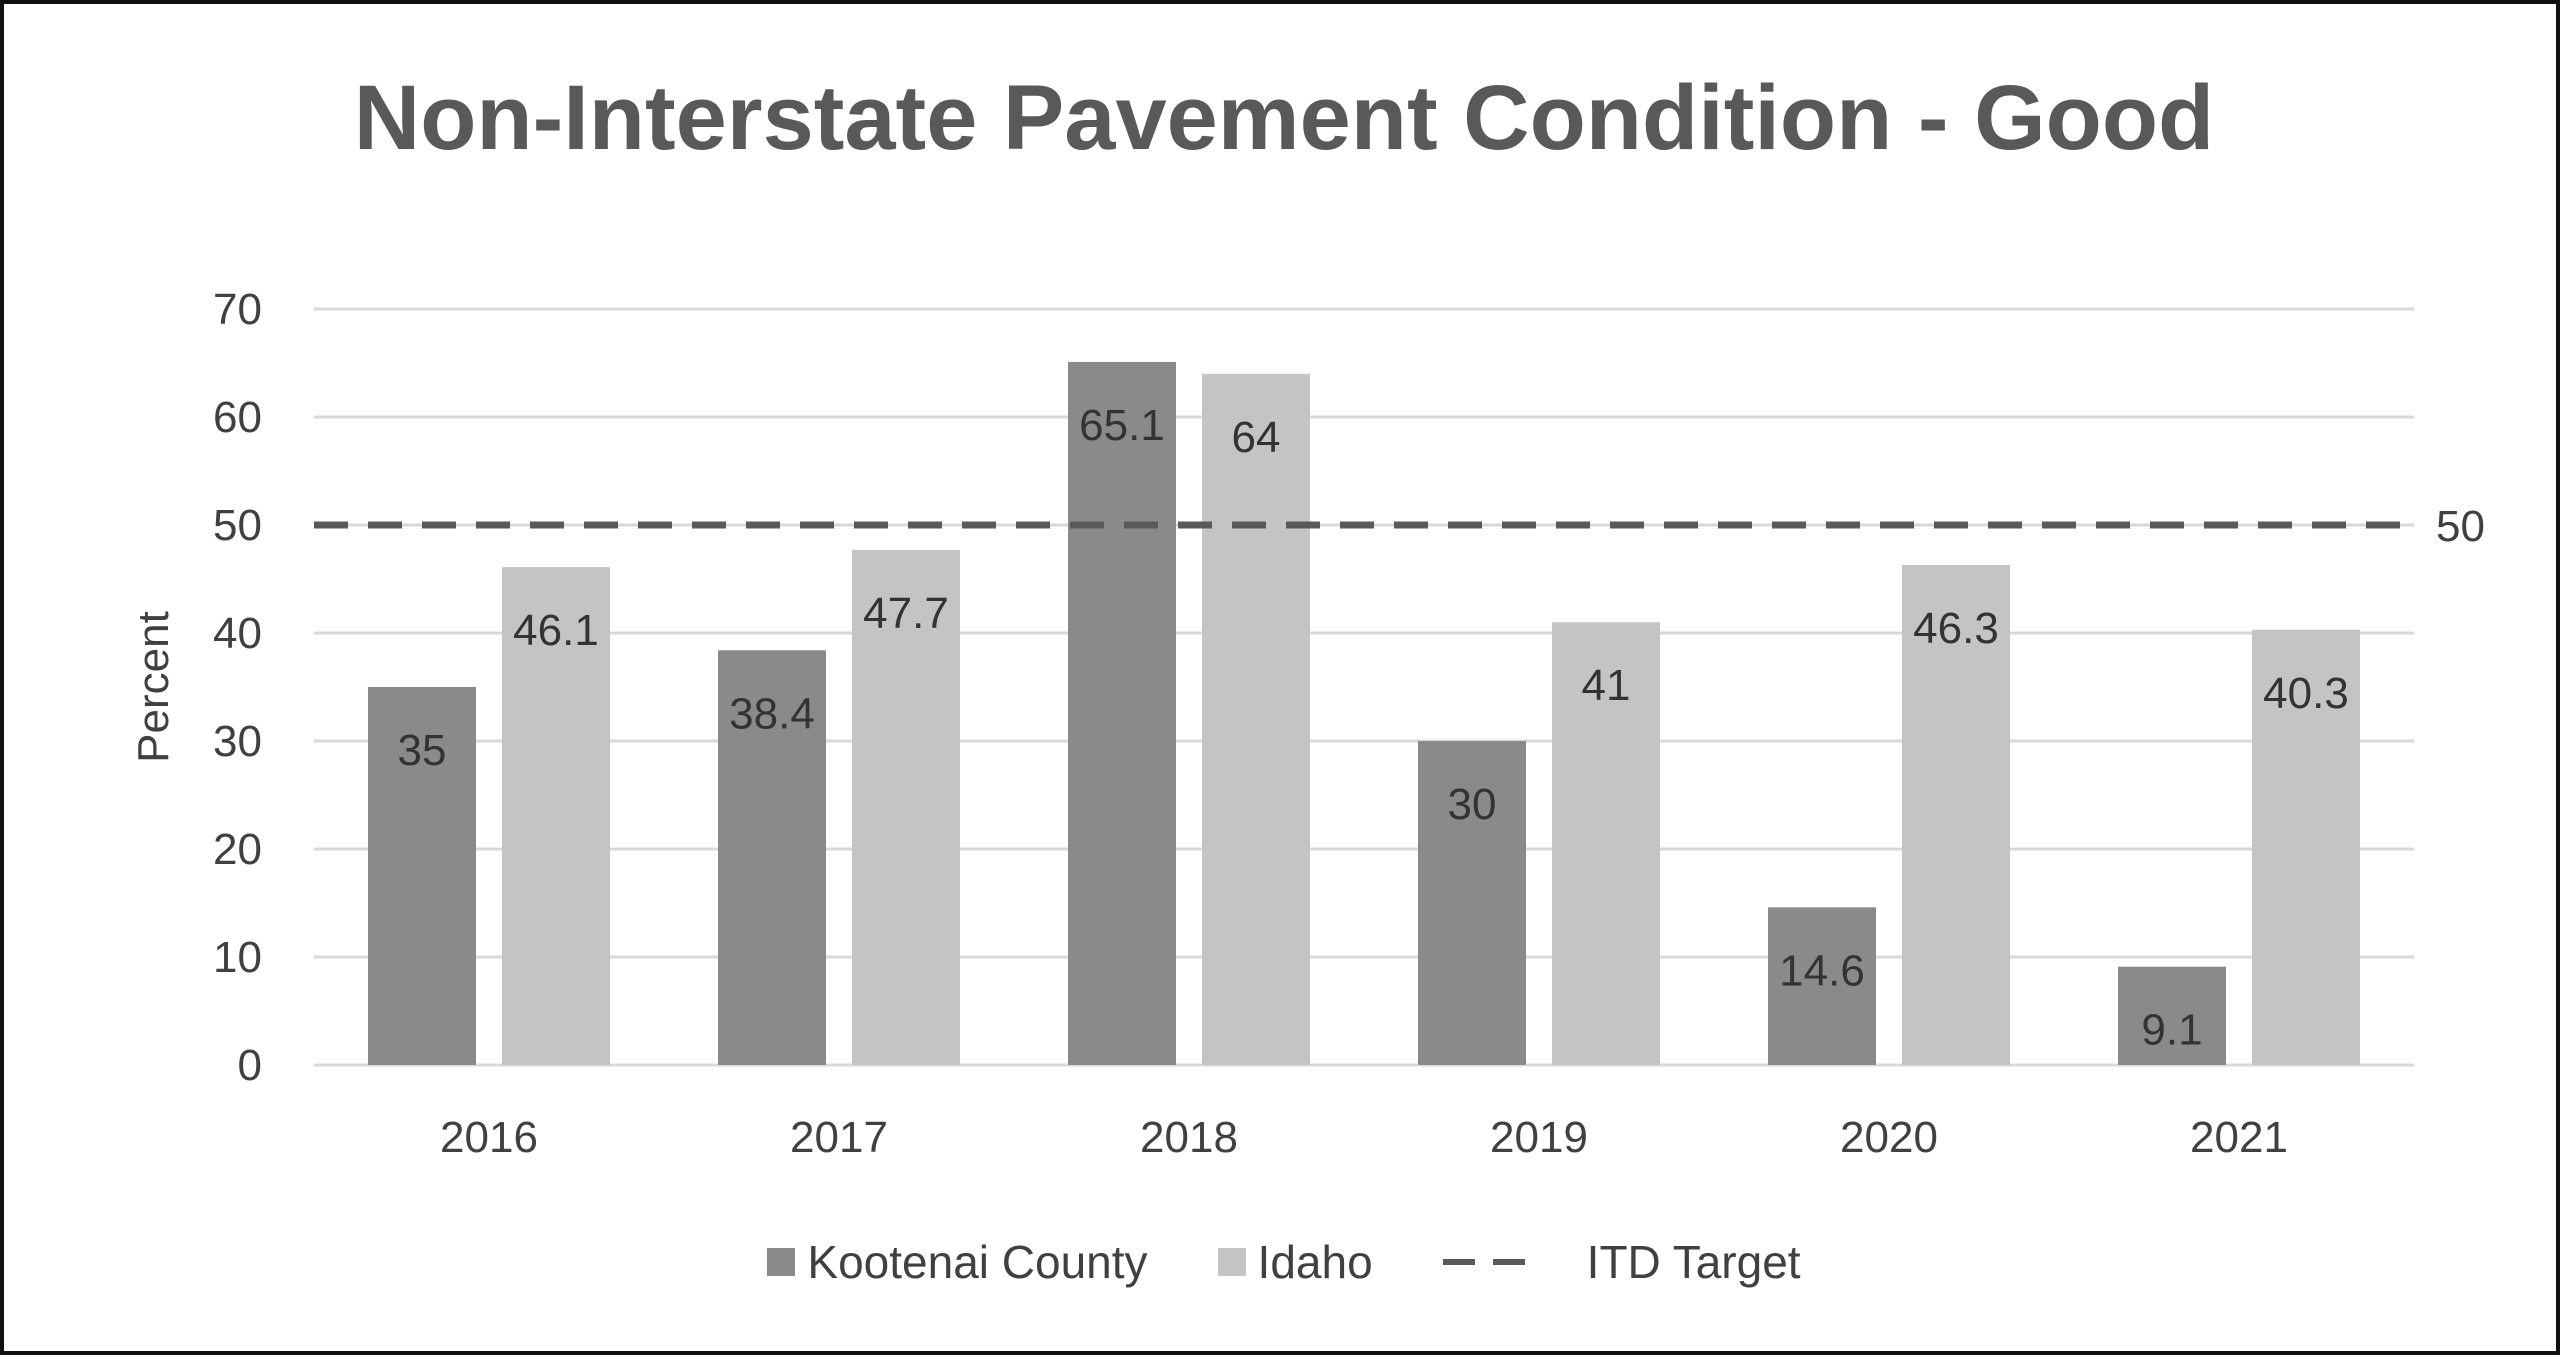 The width and height of the screenshot is (2560, 1359). I want to click on legend-label-kootenai: Kootenai County, so click(977, 1262).